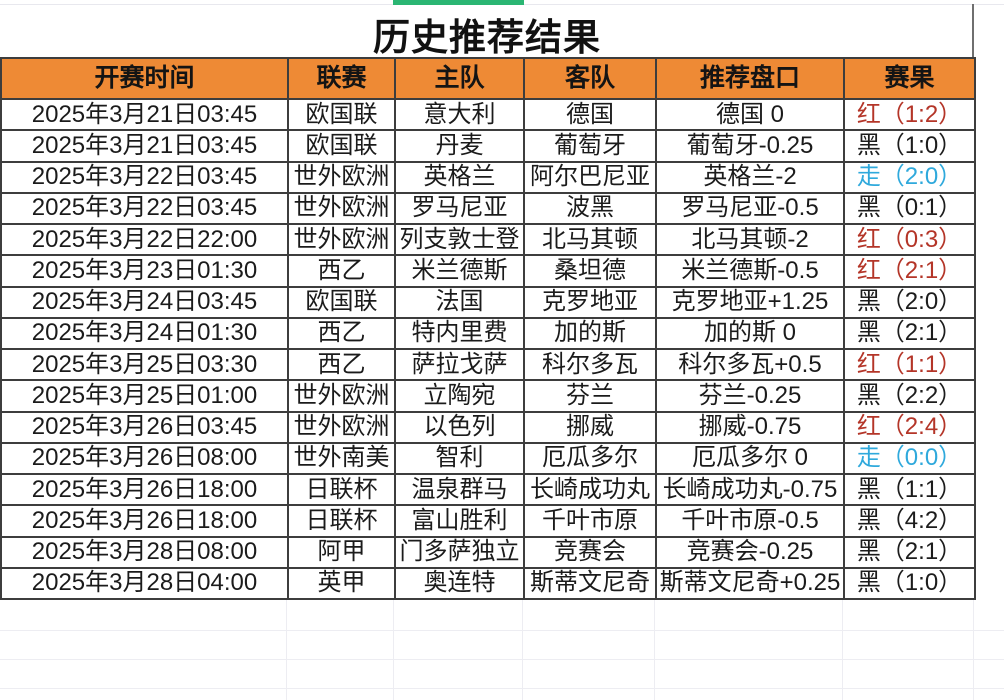 This screenshot has width=1004, height=700. What do you see at coordinates (458, 2) in the screenshot?
I see `green-accent-bar` at bounding box center [458, 2].